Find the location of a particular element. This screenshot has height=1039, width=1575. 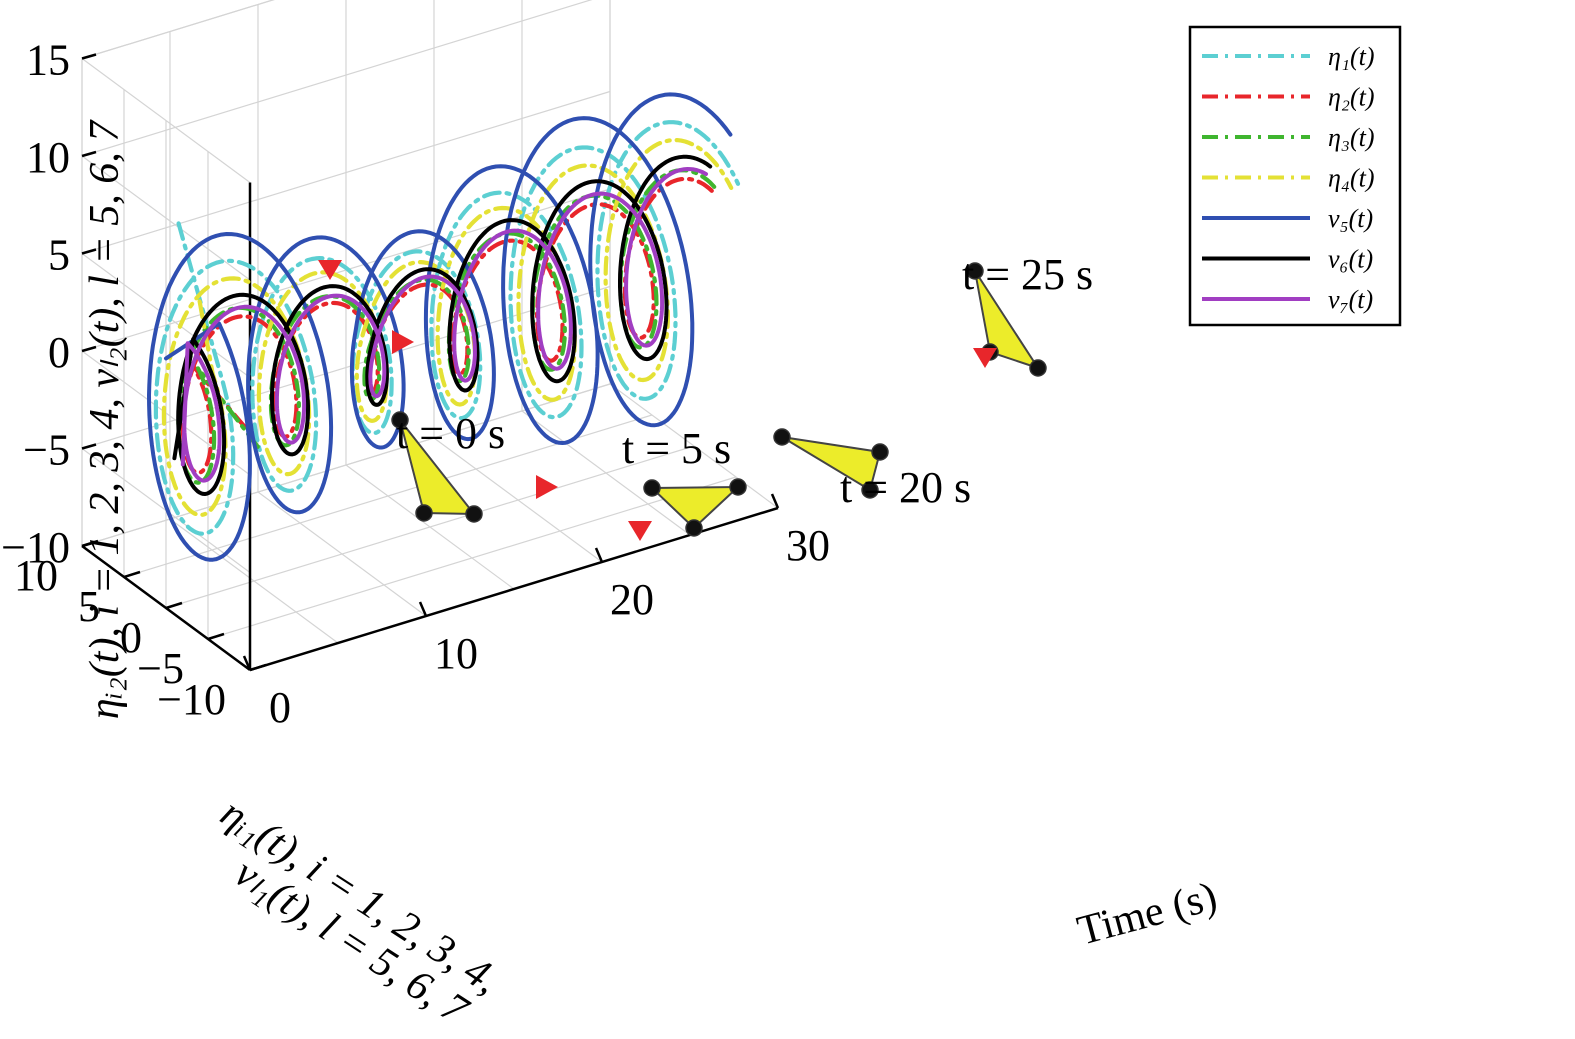

y-tick-label: −10 is located at coordinates (191, 699).